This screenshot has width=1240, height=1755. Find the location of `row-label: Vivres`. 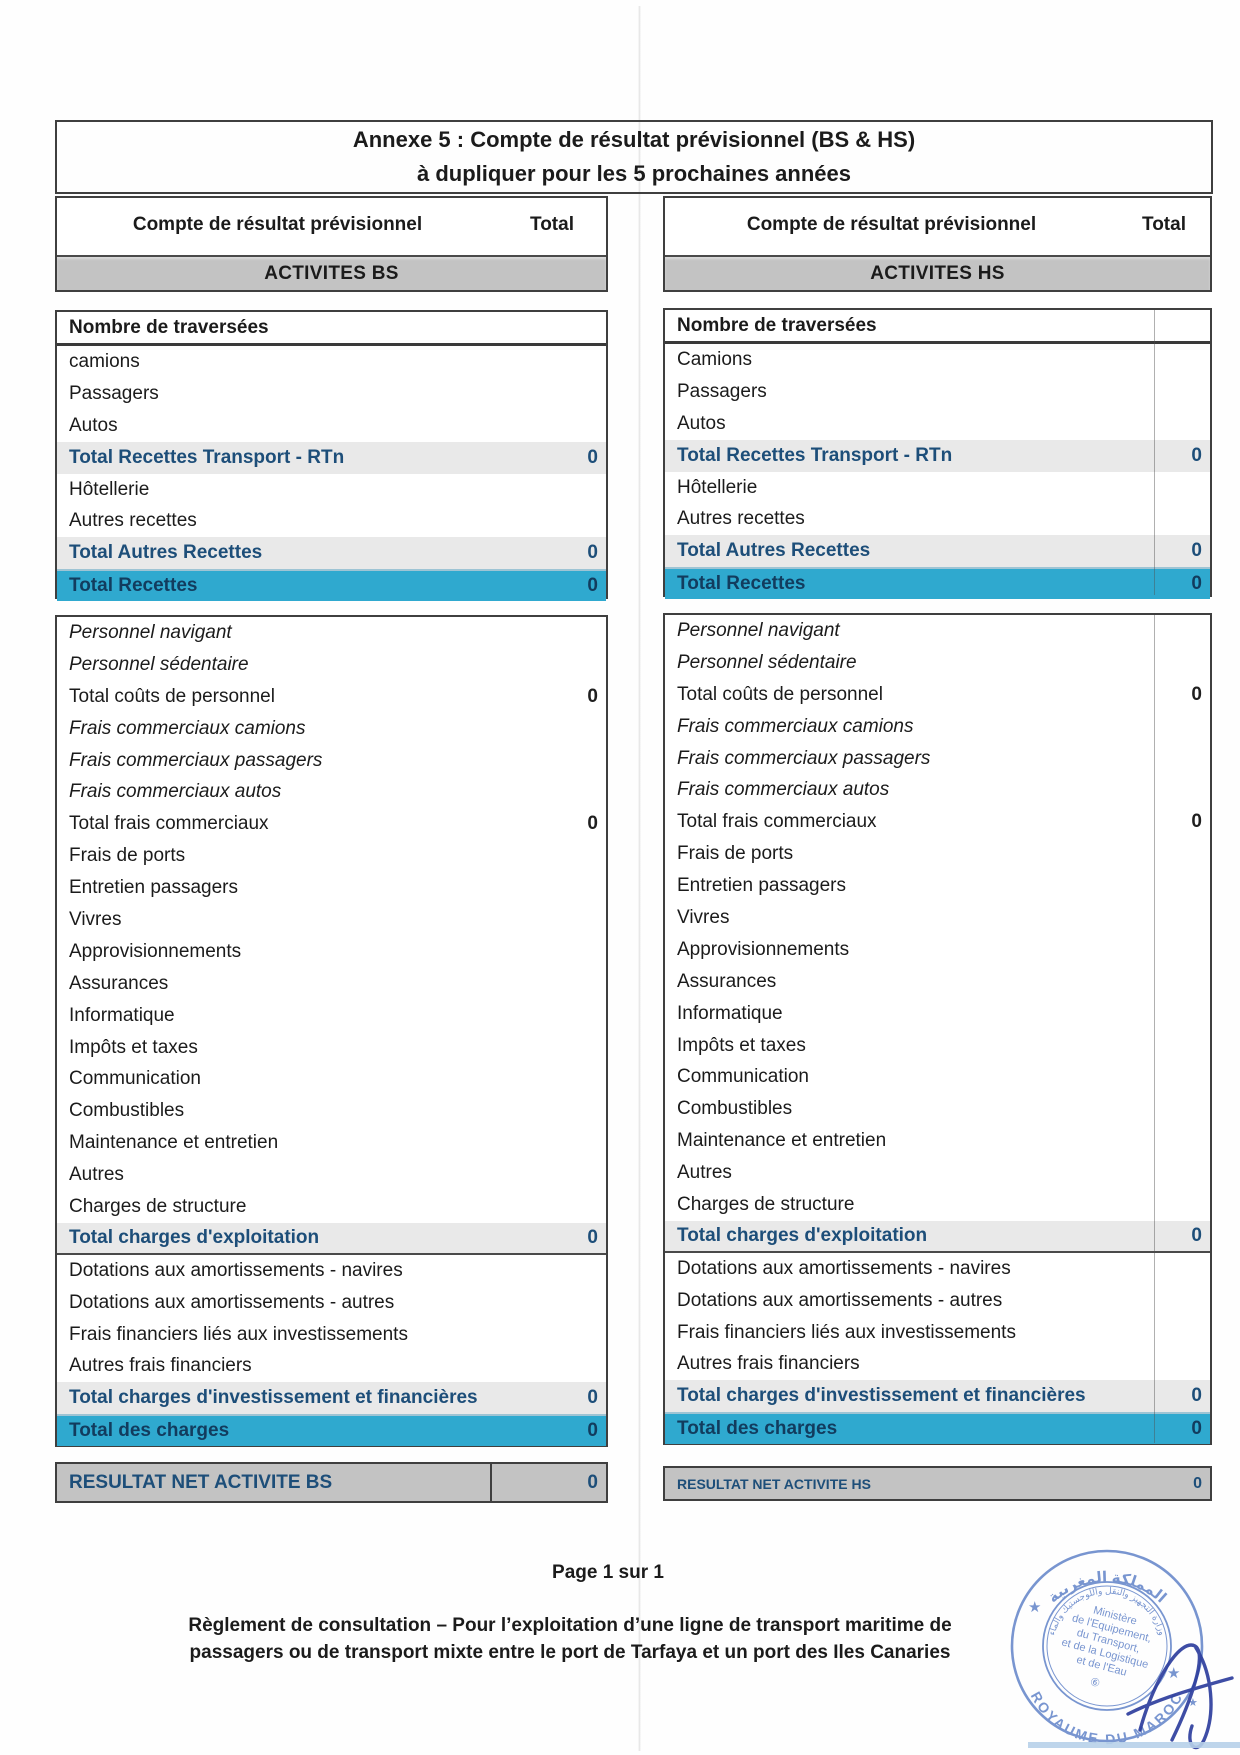

row-label: Vivres is located at coordinates (703, 917).